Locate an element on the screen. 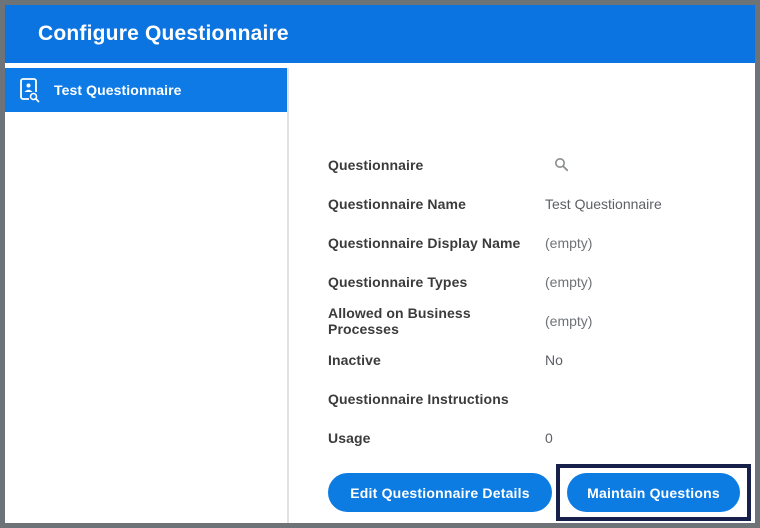  field-value: Test Questionnaire is located at coordinates (603, 203).